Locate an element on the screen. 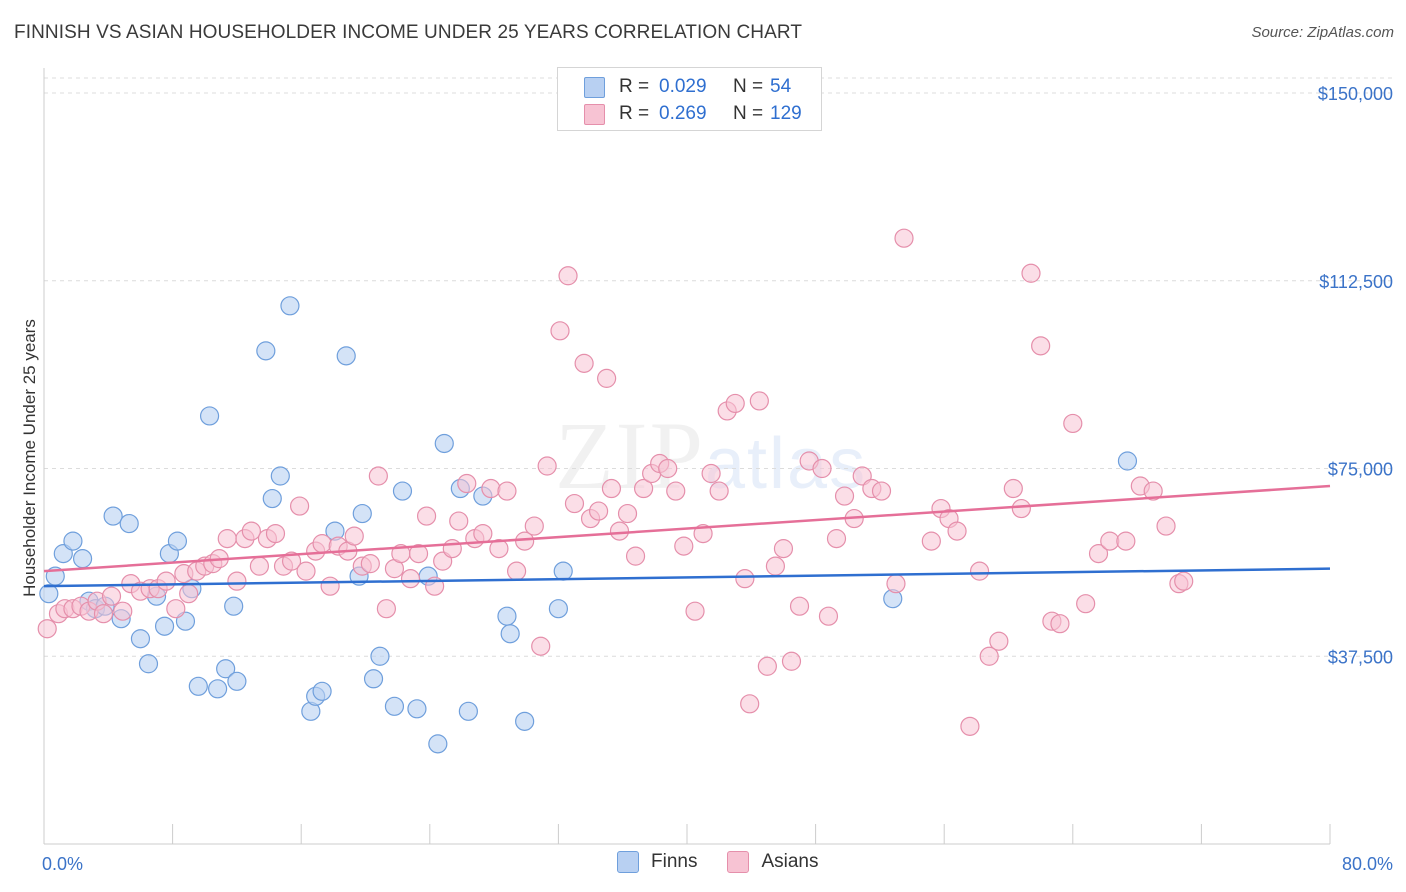 The width and height of the screenshot is (1406, 892). y-tick-label: $37,500 is located at coordinates (1360, 657).